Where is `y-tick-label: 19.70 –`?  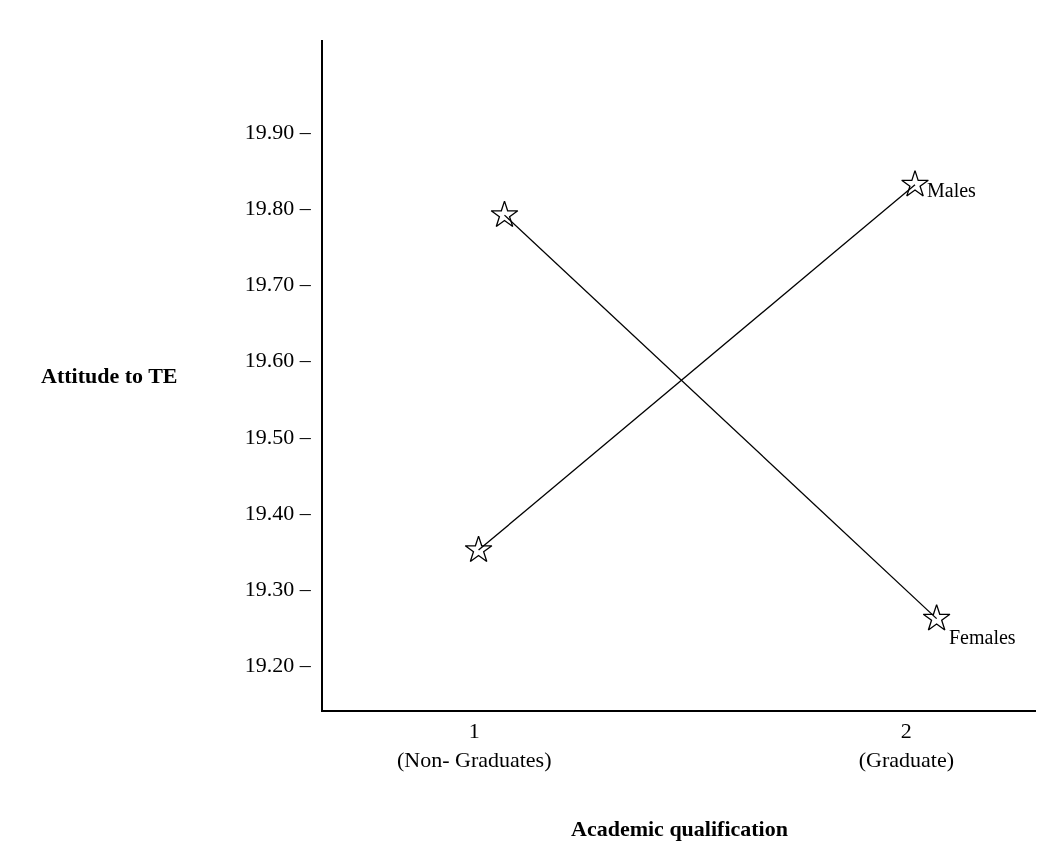 y-tick-label: 19.70 – is located at coordinates (278, 284).